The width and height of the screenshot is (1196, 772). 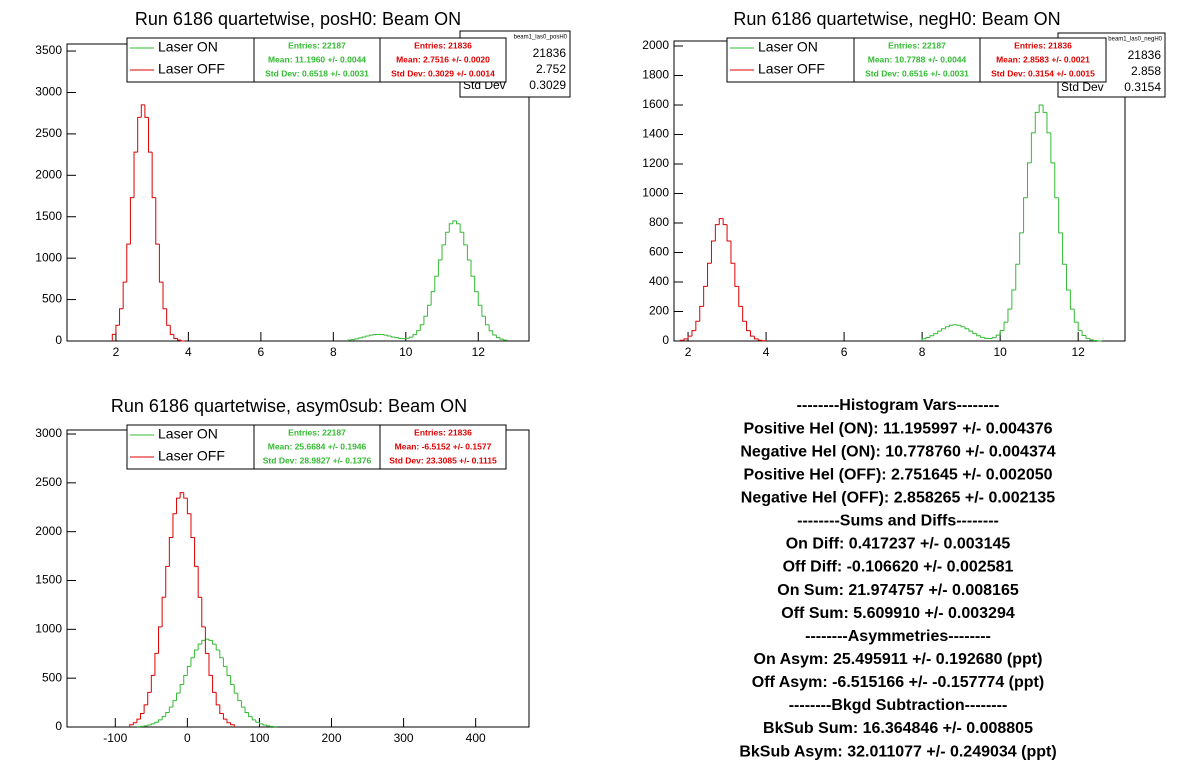 I want to click on x-tick-label: 4, so click(x=766, y=352).